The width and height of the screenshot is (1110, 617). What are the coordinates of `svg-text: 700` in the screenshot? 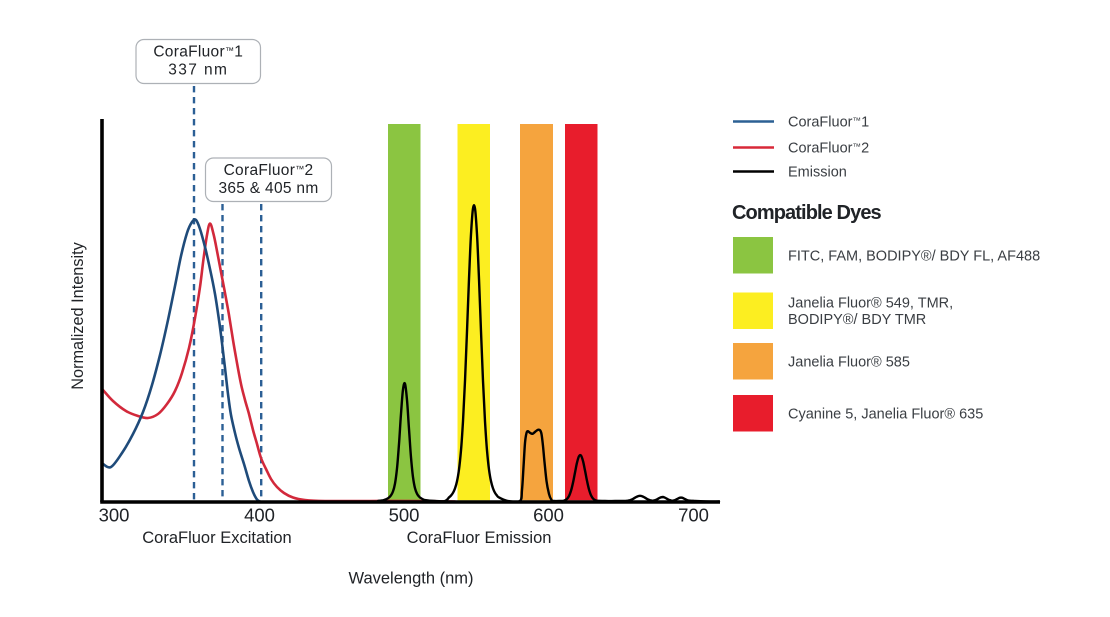 It's located at (693, 515).